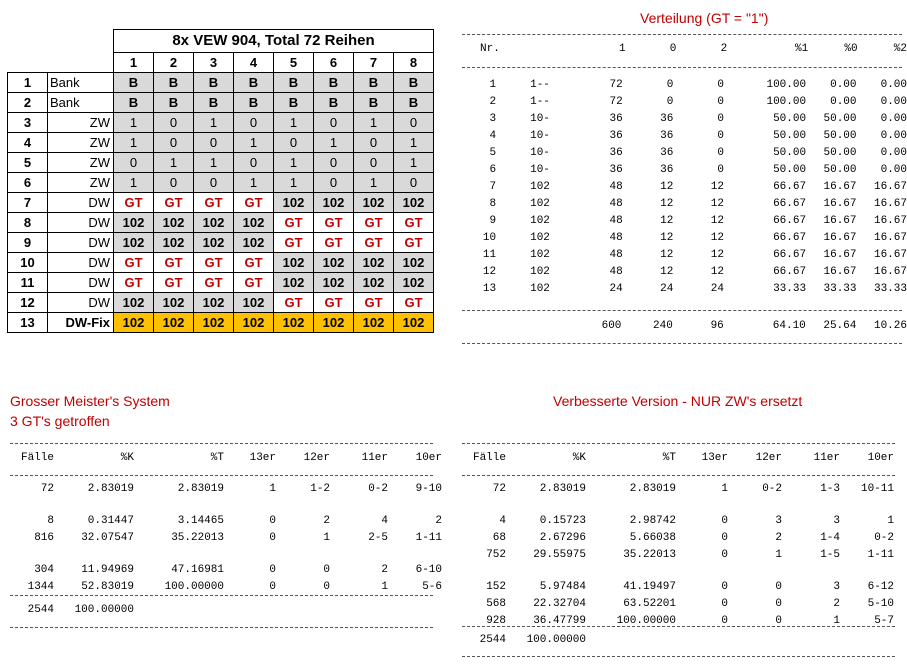 Image resolution: width=907 pixels, height=668 pixels. I want to click on table-cell: 35.22013, so click(197, 538).